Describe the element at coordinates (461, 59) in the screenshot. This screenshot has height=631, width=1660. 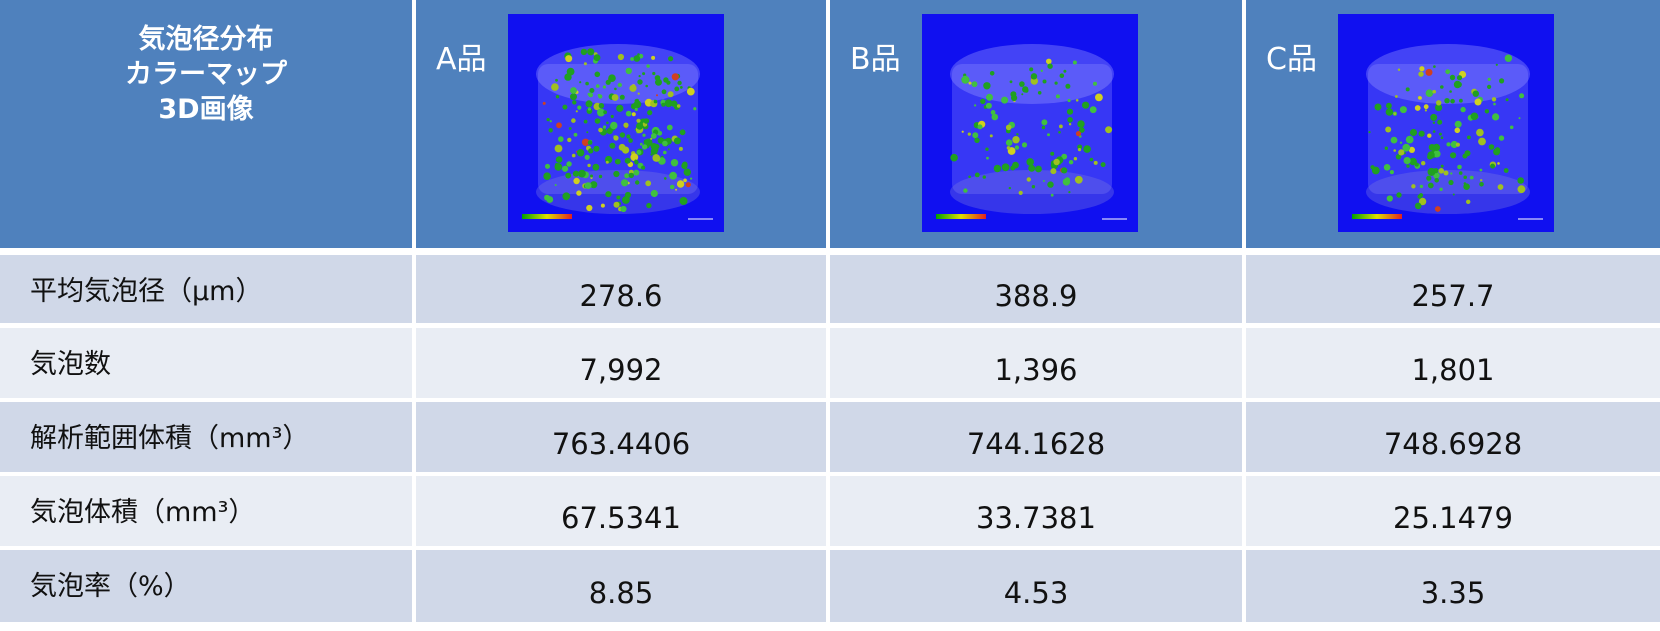
I see `column-name: A品` at that location.